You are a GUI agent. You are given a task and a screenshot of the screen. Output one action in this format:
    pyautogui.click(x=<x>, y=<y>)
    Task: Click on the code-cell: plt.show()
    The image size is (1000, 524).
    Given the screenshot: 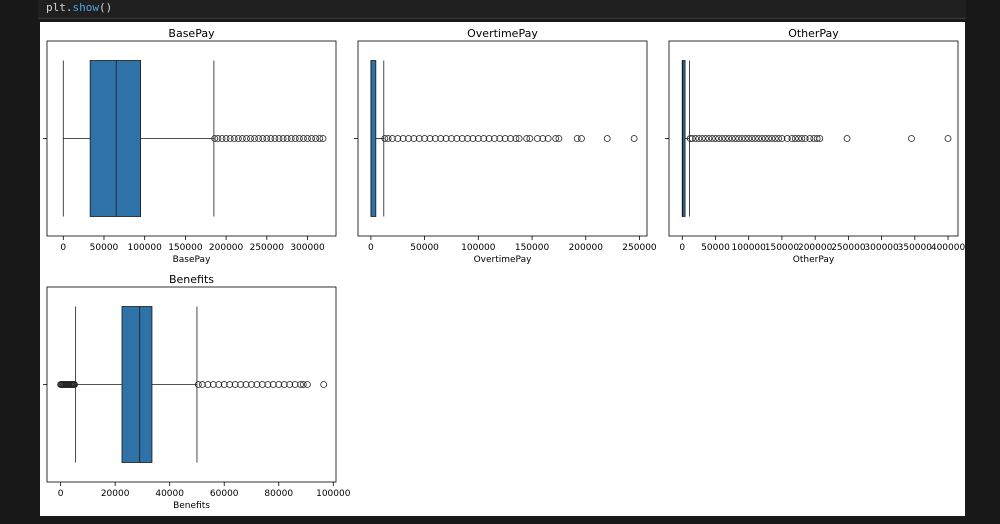 What is the action you would take?
    pyautogui.click(x=502, y=9)
    